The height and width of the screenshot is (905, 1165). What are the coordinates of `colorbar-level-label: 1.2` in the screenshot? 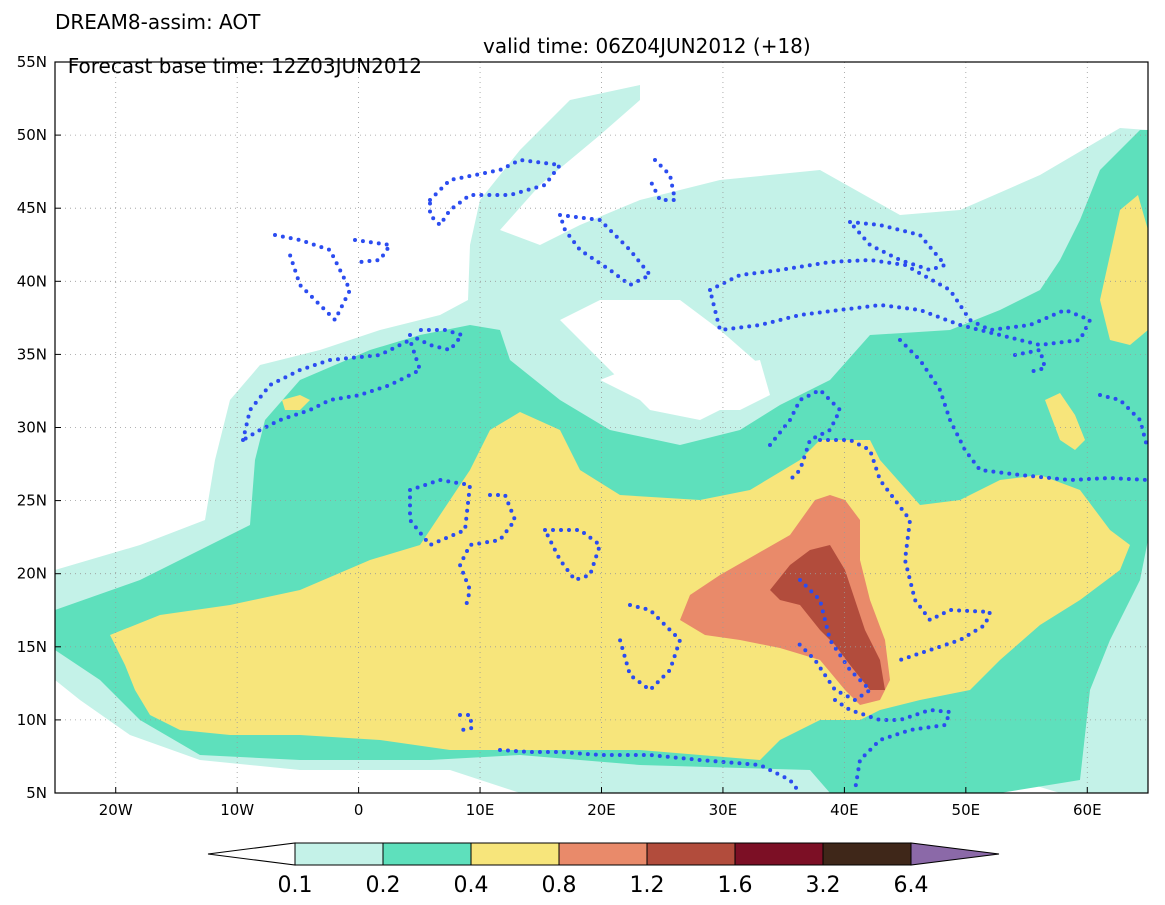 It's located at (647, 885).